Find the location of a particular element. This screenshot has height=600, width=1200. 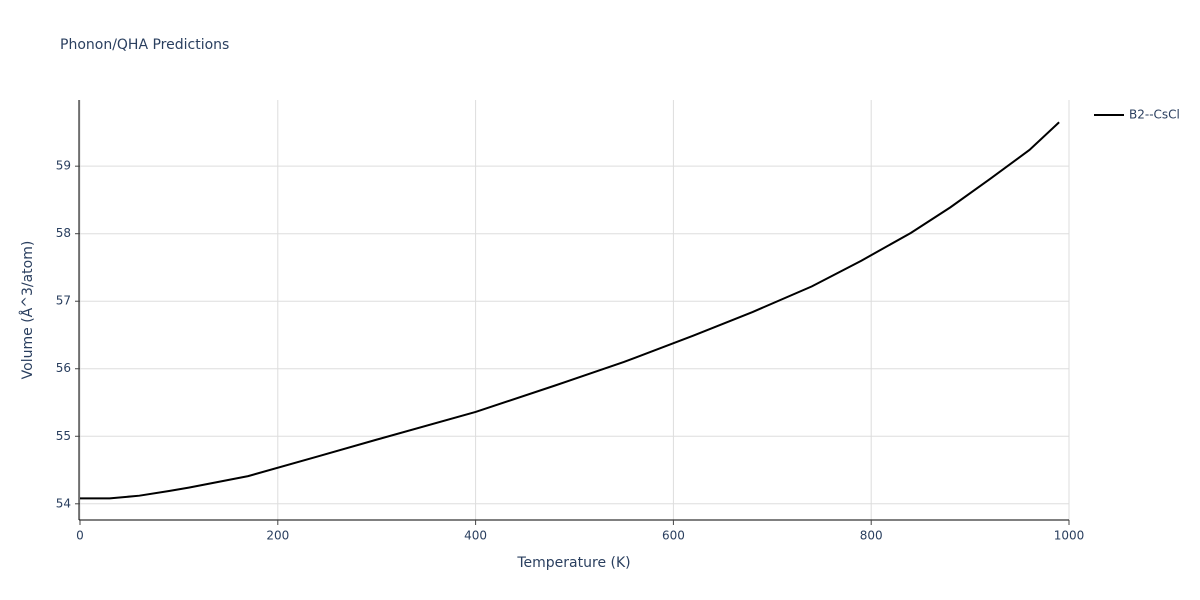

x-tick-label: 1000 is located at coordinates (1069, 536).